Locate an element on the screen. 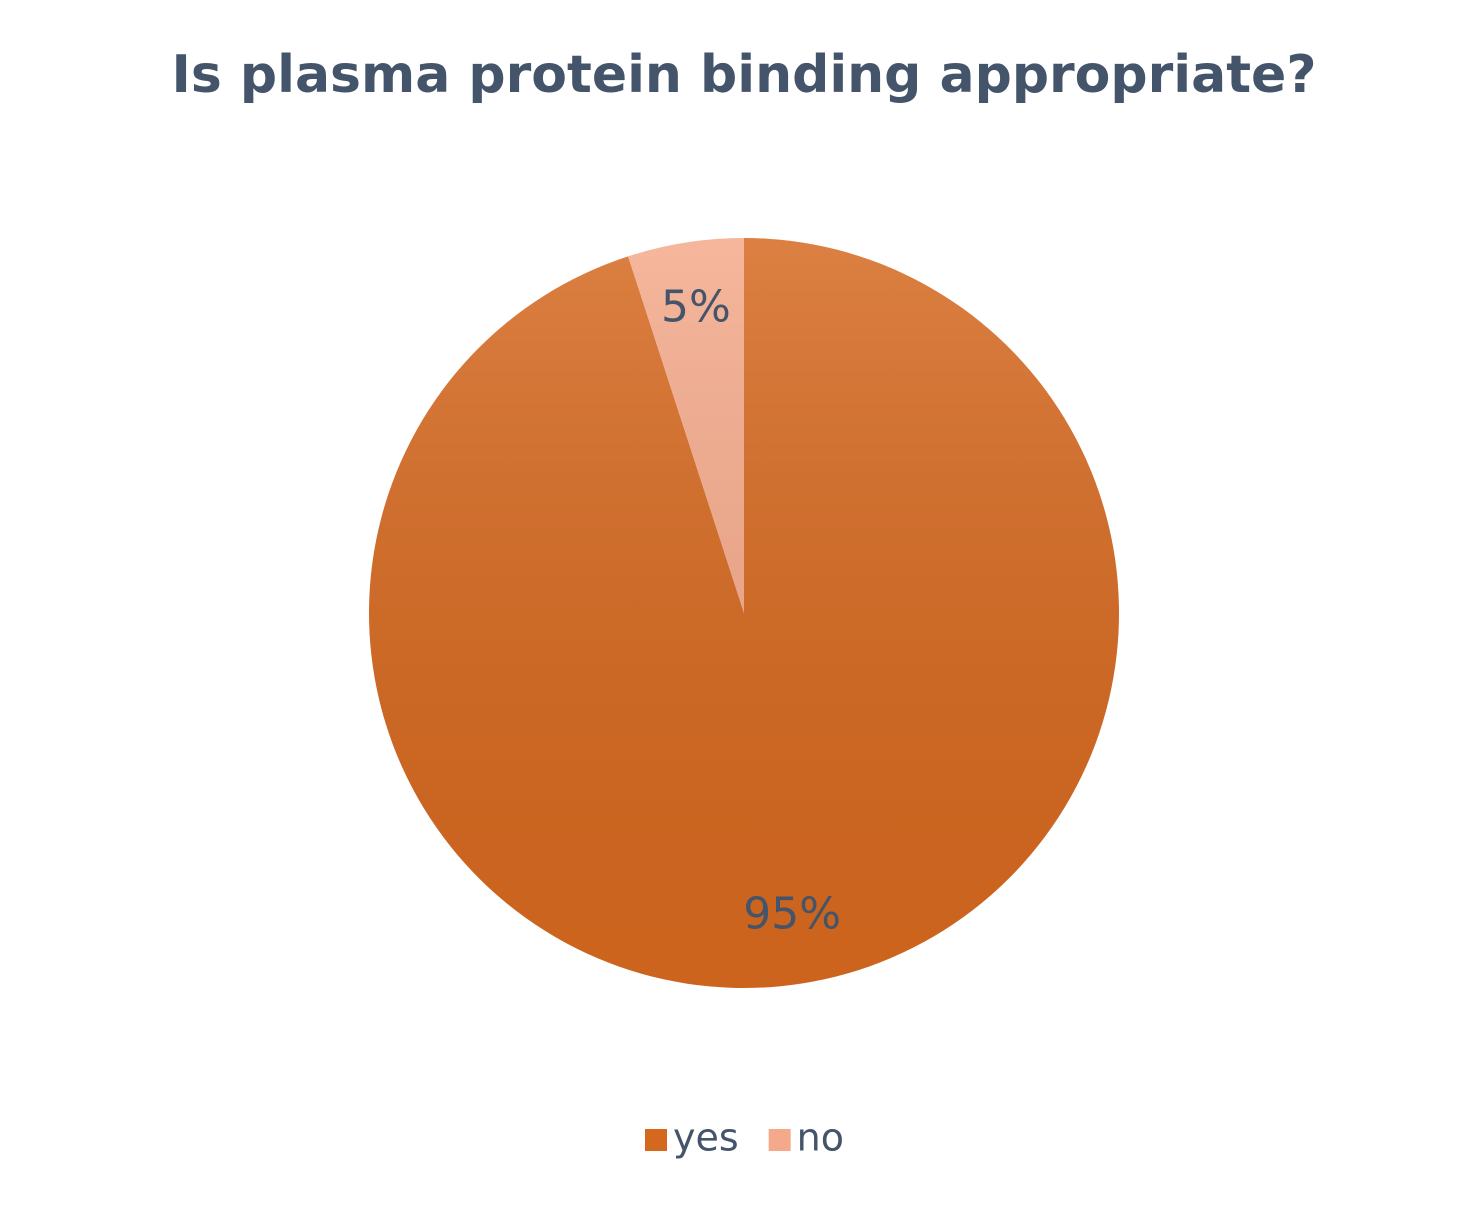 The height and width of the screenshot is (1205, 1481). data-label: 5% is located at coordinates (696, 306).